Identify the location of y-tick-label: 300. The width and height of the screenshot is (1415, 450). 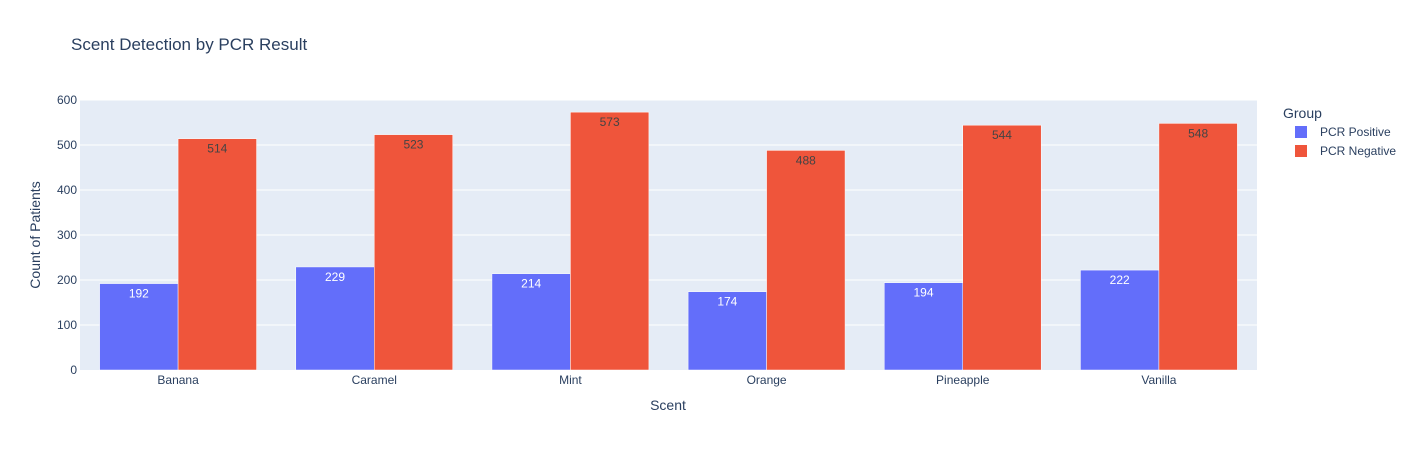
(67, 235).